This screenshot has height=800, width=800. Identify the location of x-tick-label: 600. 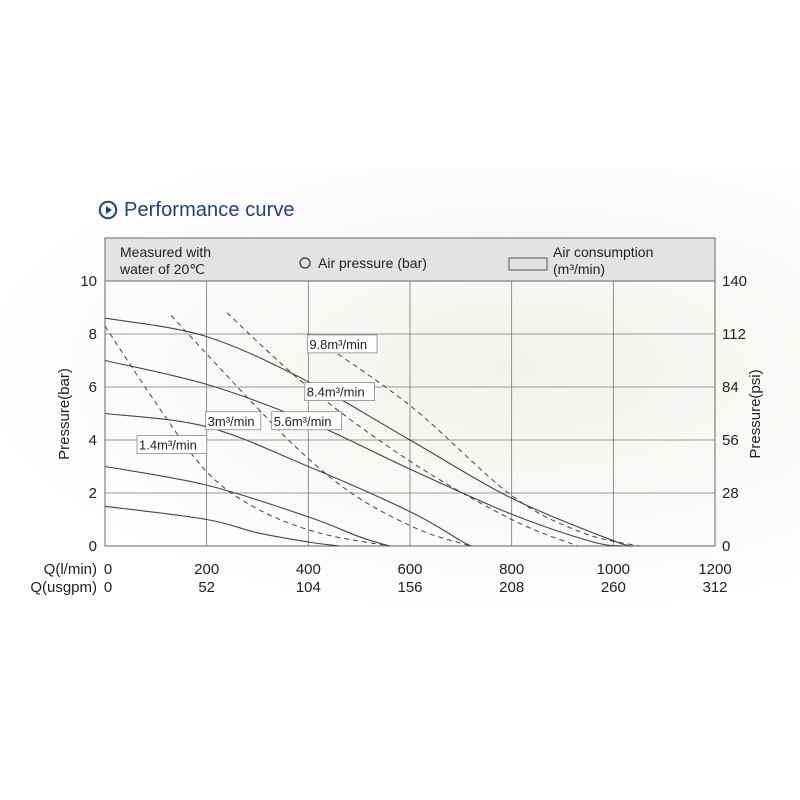
(409, 569).